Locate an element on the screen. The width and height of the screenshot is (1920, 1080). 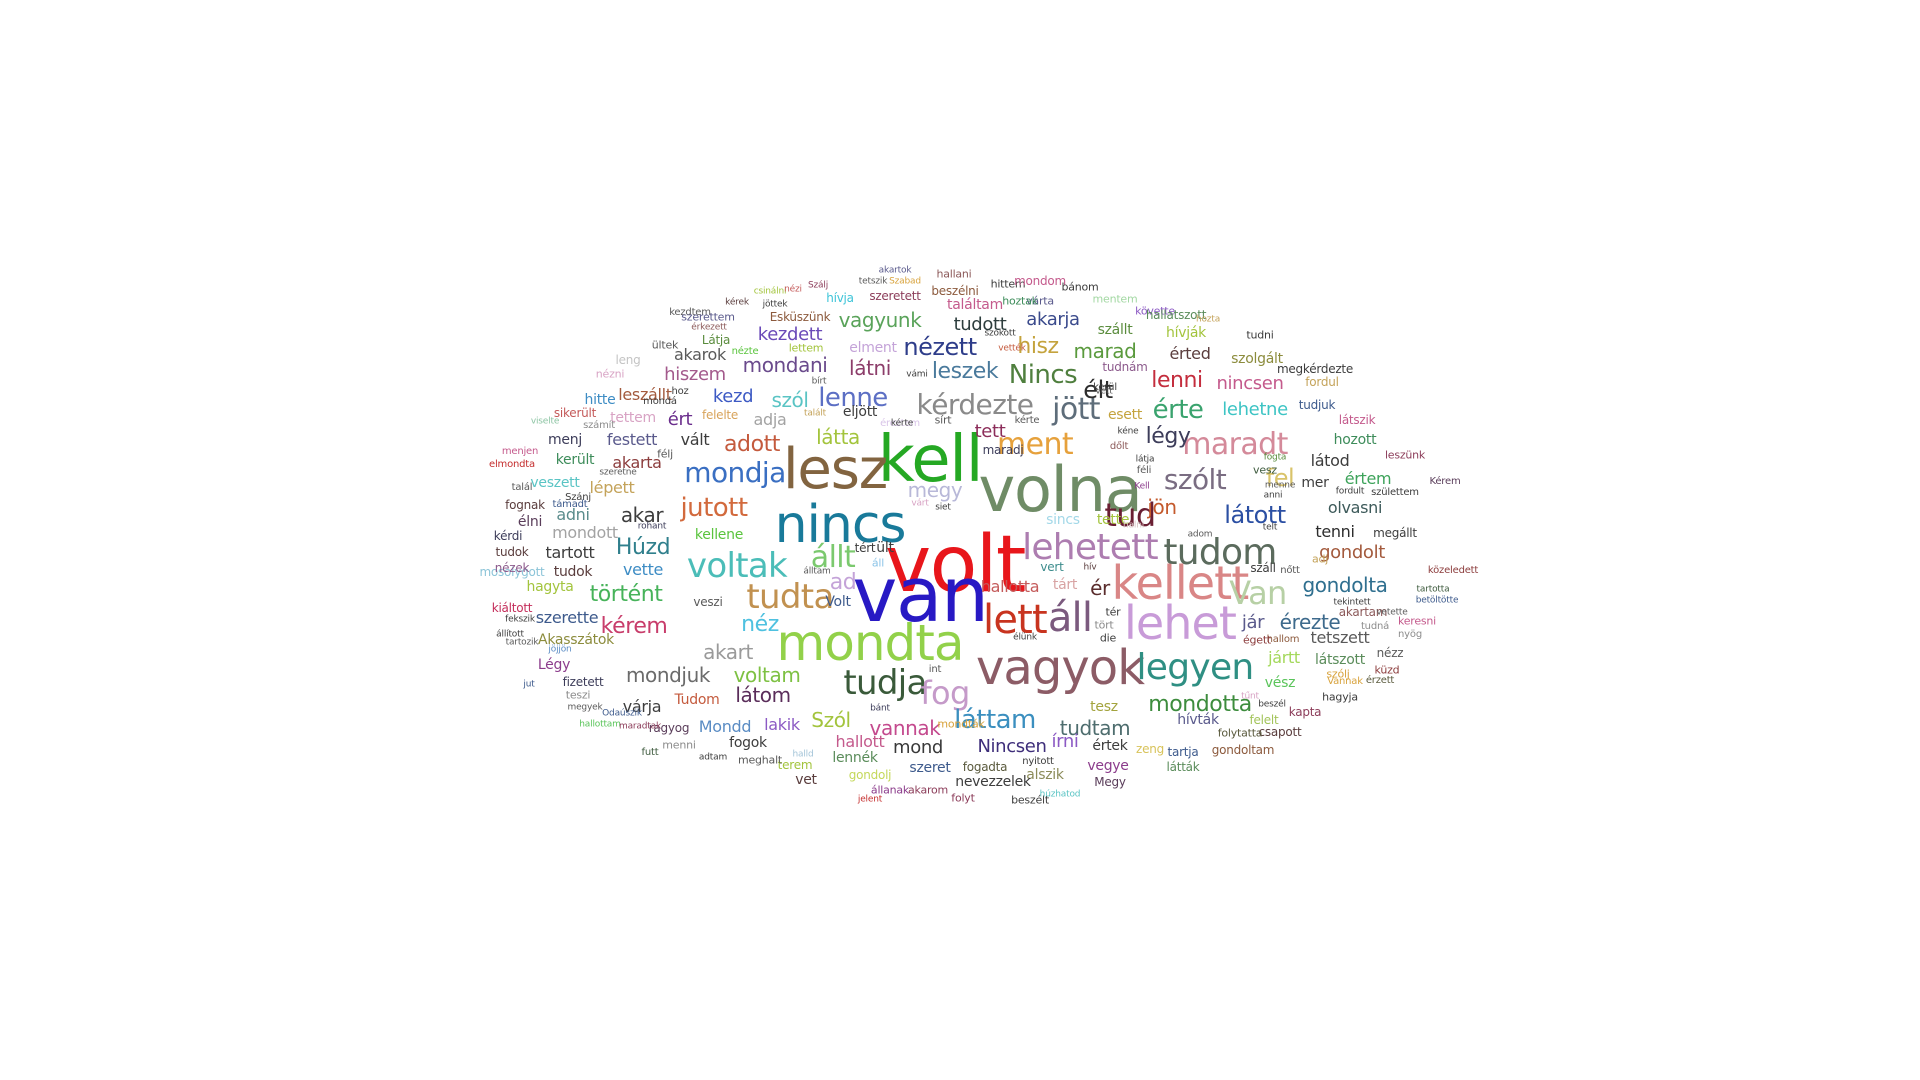
word-cloud-word: felelte is located at coordinates (720, 415).